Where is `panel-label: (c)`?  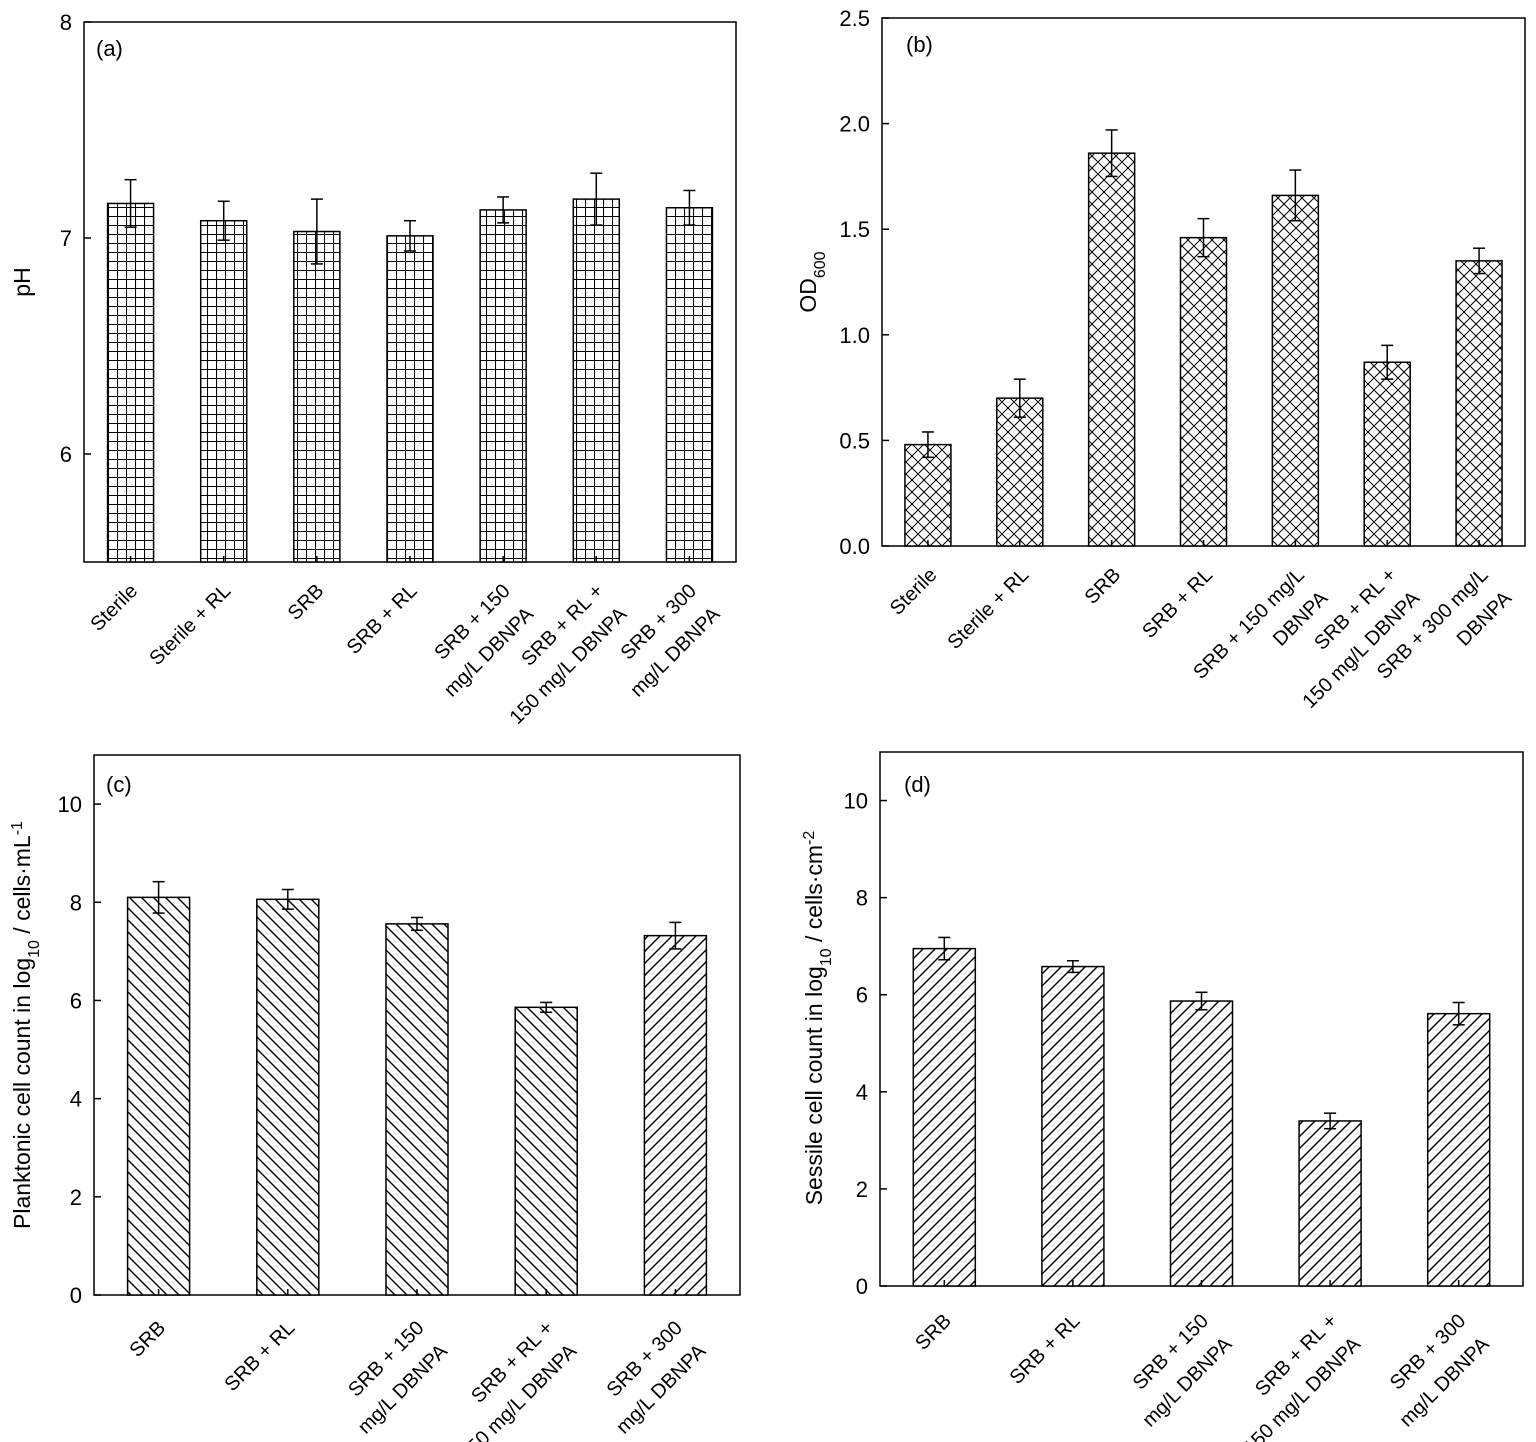 panel-label: (c) is located at coordinates (119, 784).